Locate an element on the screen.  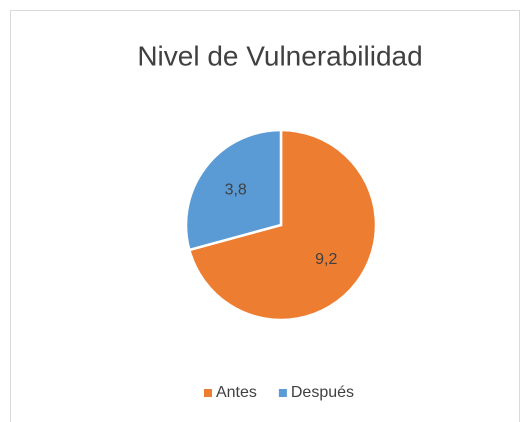
legend-label: Después is located at coordinates (322, 392).